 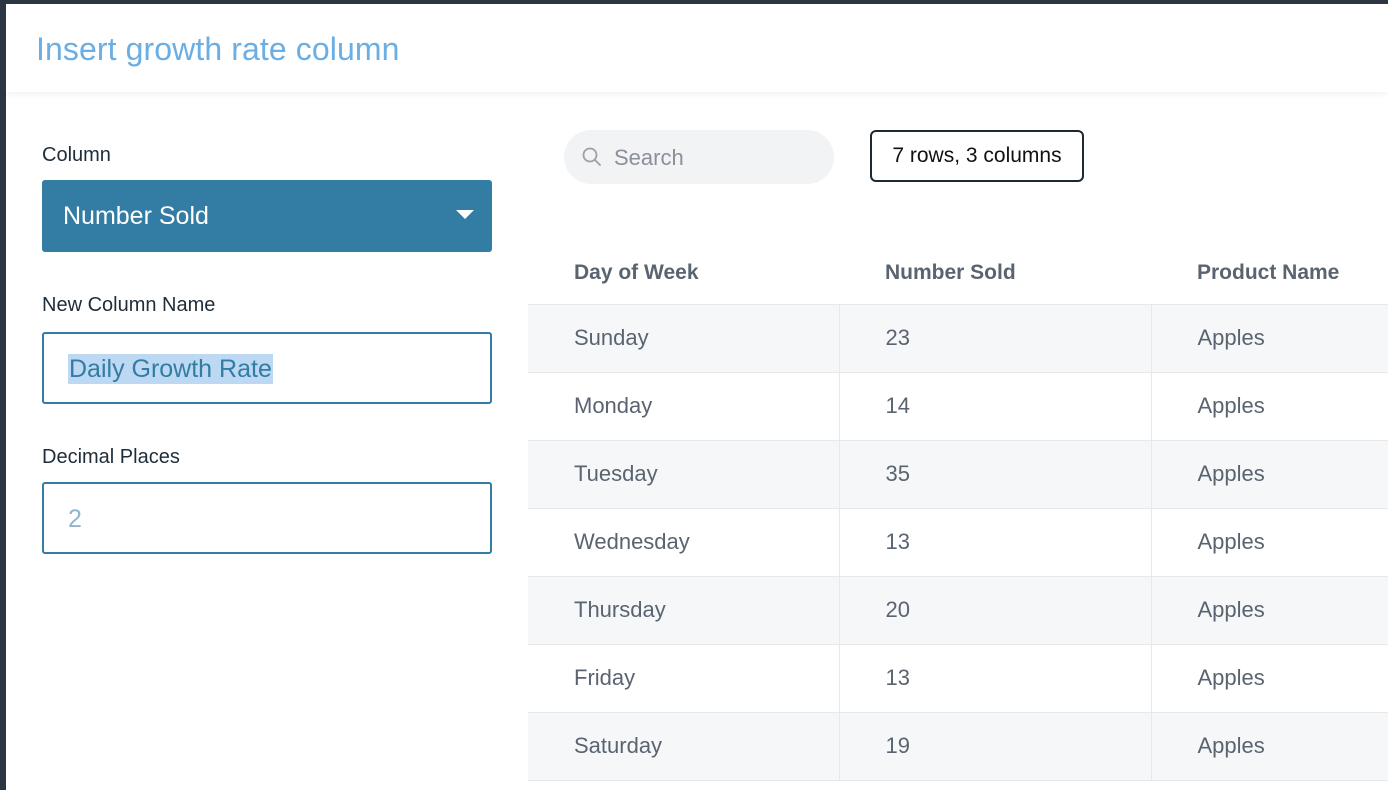 What do you see at coordinates (683, 746) in the screenshot?
I see `table-cell: Saturday` at bounding box center [683, 746].